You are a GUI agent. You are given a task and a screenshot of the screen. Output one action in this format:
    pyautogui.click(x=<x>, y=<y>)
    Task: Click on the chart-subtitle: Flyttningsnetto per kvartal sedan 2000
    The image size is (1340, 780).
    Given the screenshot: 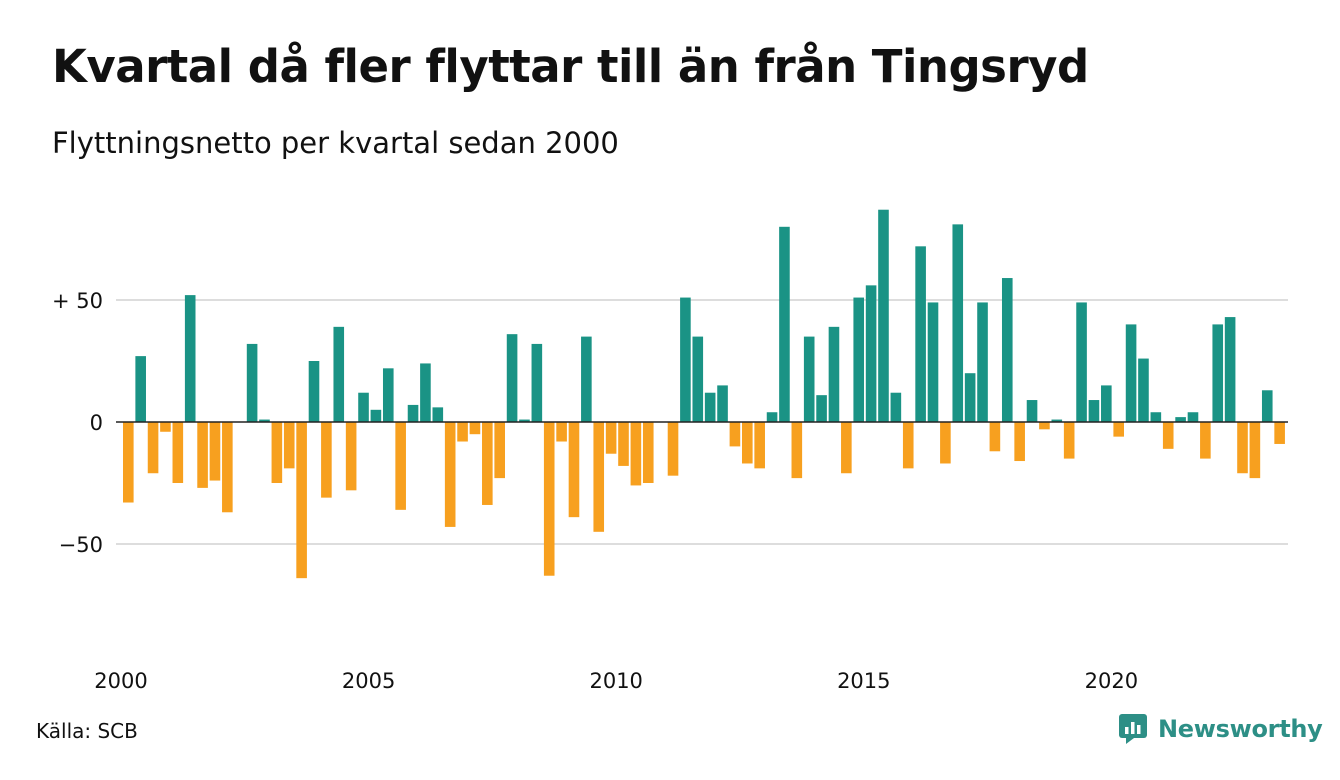 What is the action you would take?
    pyautogui.click(x=335, y=143)
    